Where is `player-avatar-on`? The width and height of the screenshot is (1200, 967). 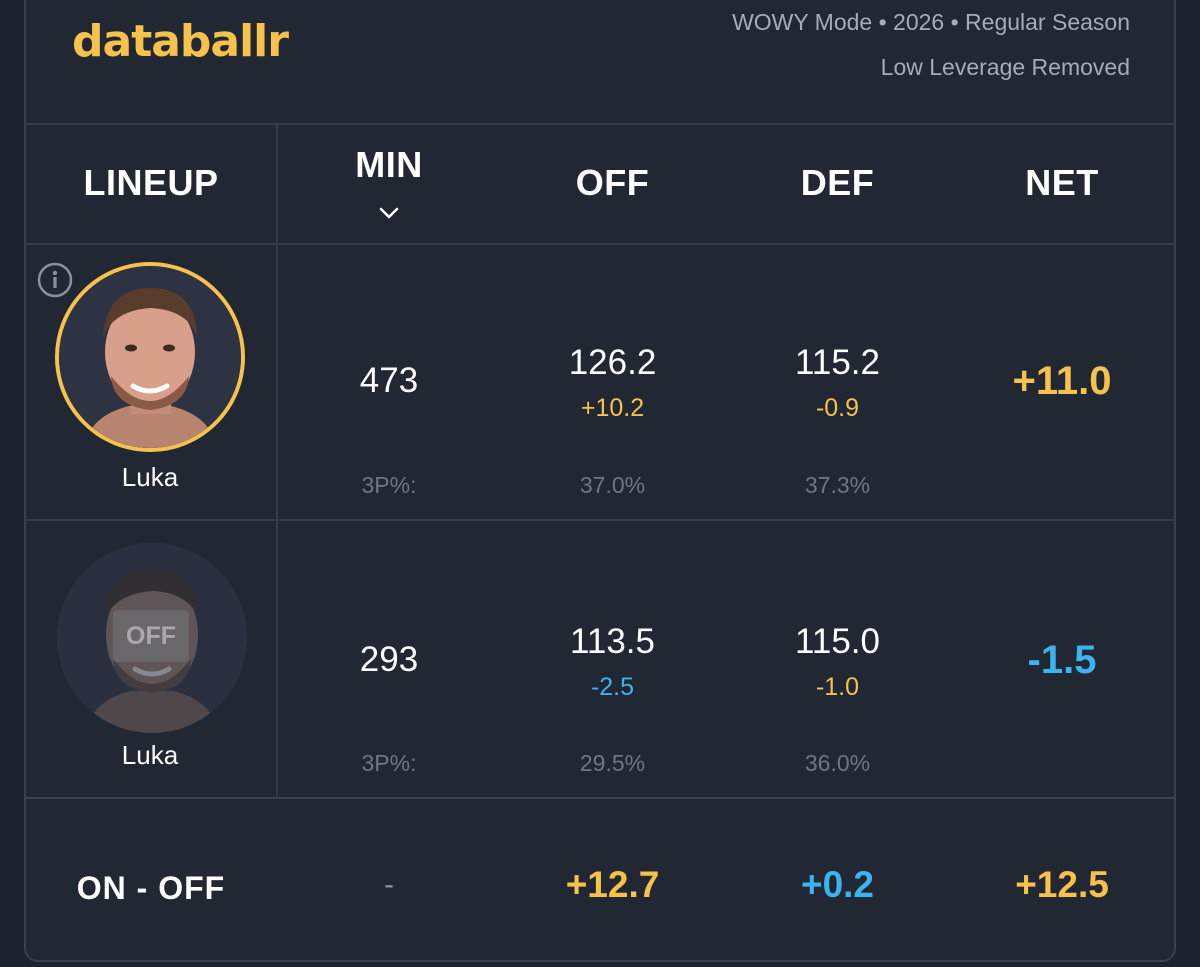
player-avatar-on is located at coordinates (150, 357).